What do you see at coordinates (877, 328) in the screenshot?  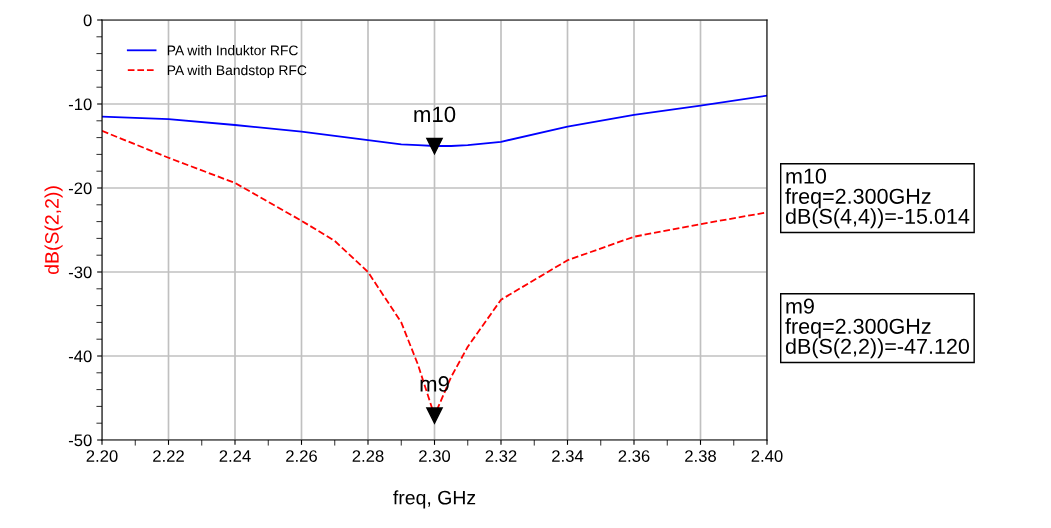 I see `text: m9 freq=2.300GHz dB(S(2,2))=-47.120` at bounding box center [877, 328].